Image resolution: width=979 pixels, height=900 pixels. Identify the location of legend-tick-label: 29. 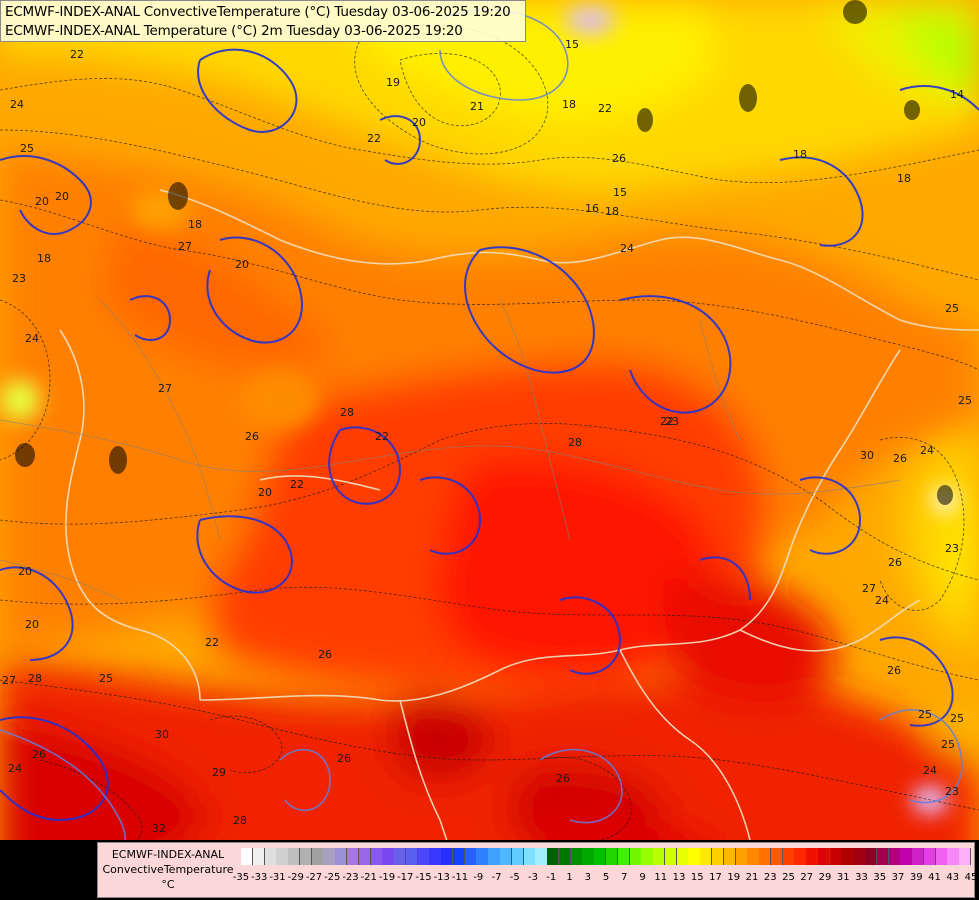
(825, 877).